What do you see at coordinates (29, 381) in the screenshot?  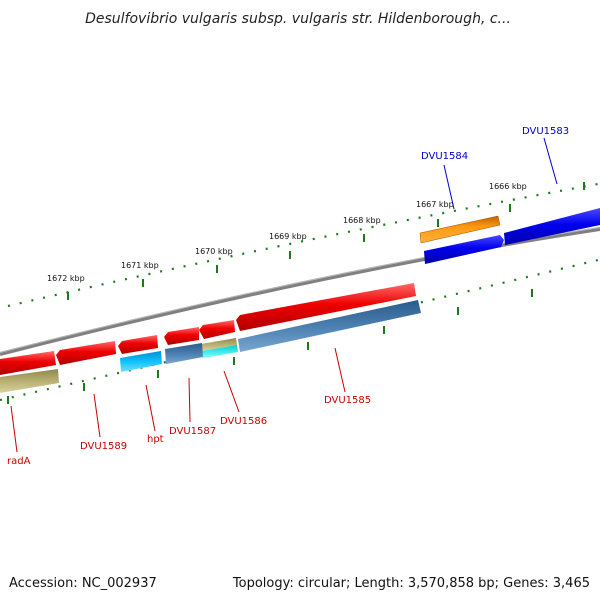 I see `feature-rada-secondary` at bounding box center [29, 381].